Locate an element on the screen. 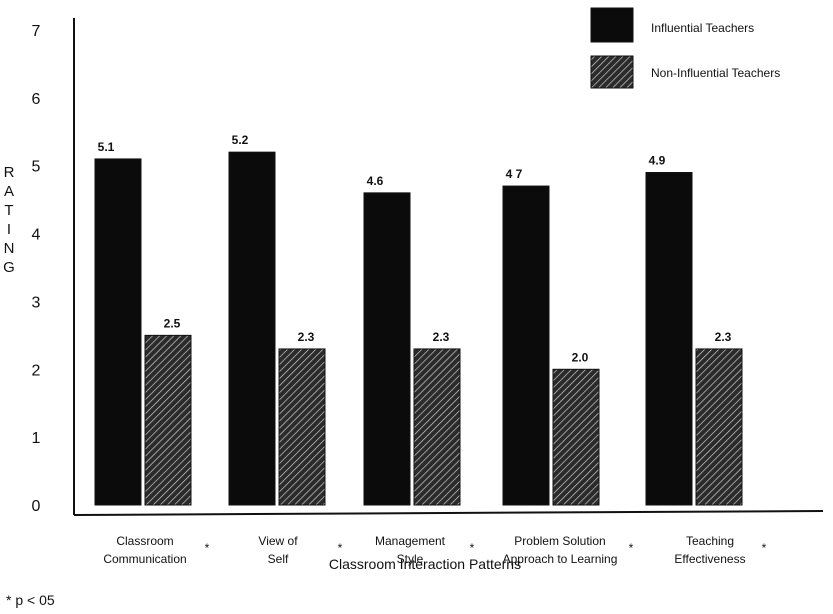  y-axis-title-letter: G is located at coordinates (9, 267).